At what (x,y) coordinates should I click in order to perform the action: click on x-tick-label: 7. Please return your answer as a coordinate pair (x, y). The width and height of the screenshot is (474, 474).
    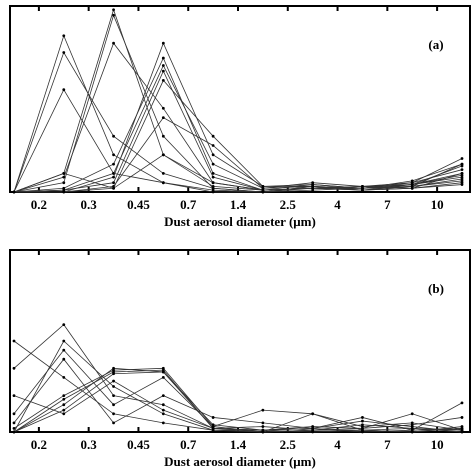
    Looking at the image, I should click on (387, 444).